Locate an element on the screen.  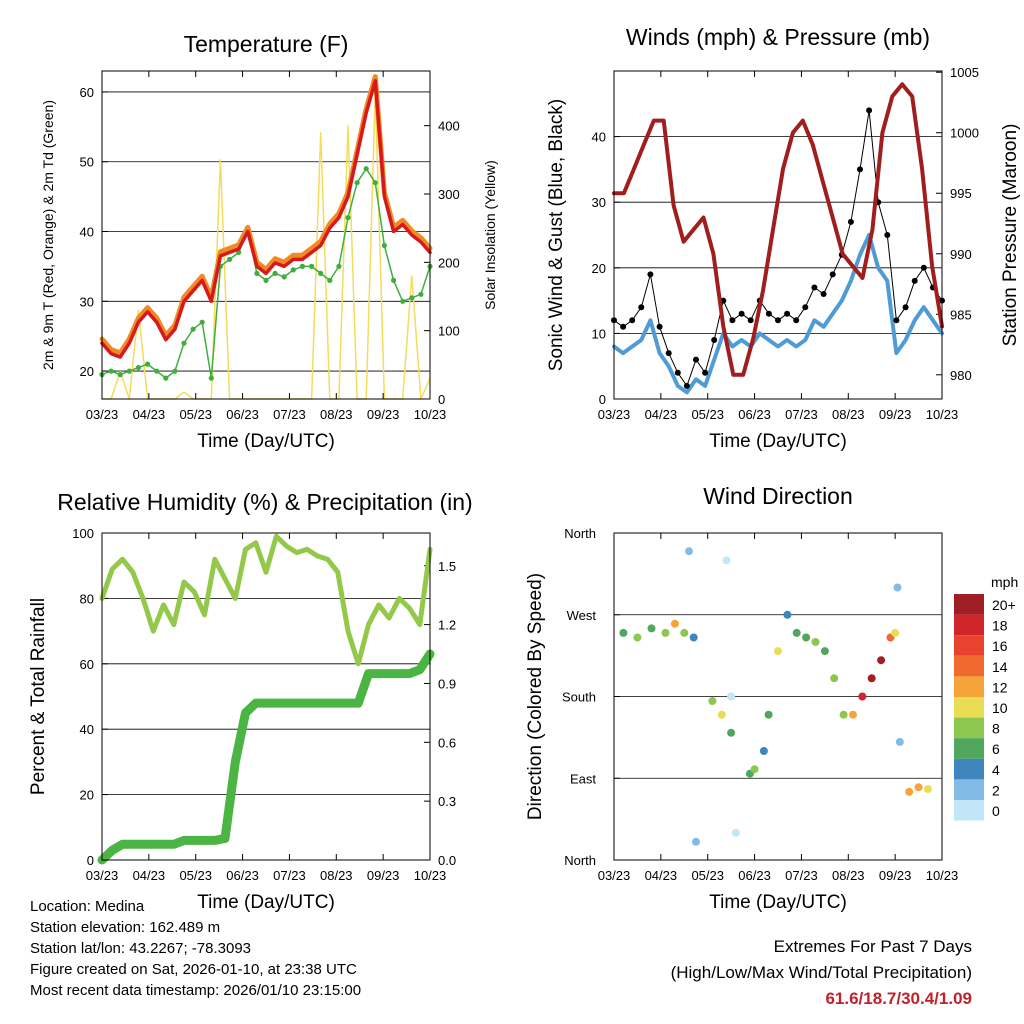
wind-line is located at coordinates (778, 314).